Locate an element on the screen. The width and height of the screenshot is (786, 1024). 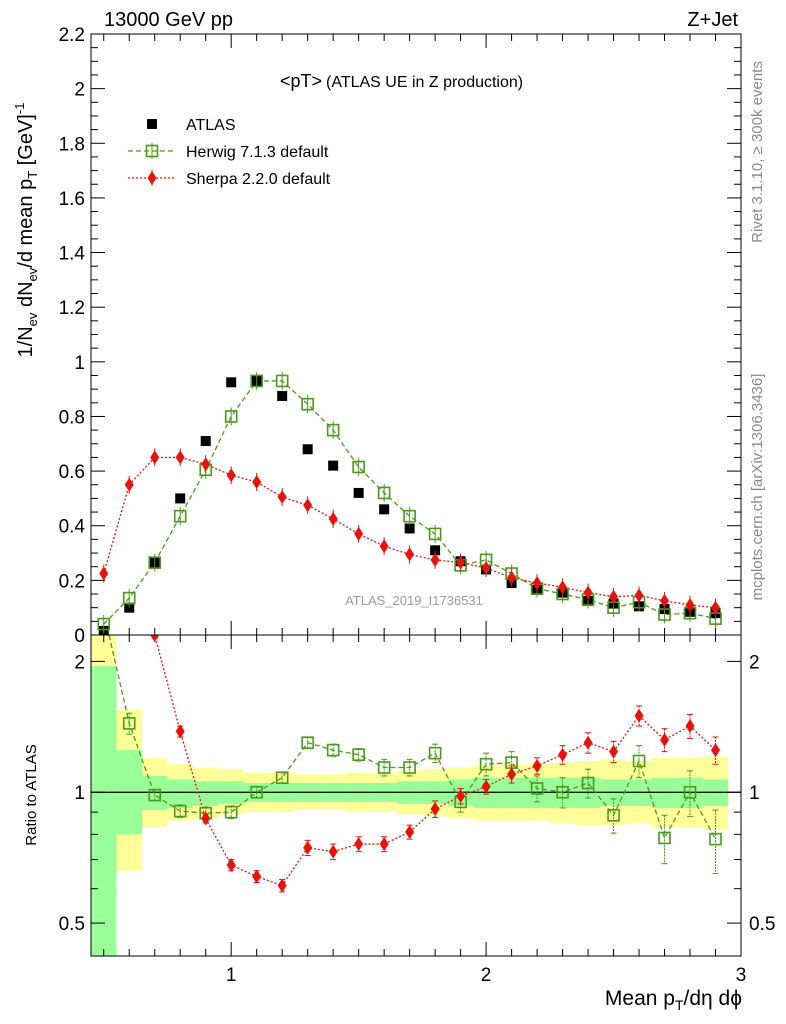
main-y-tick-label: 1.4 is located at coordinates (72, 254).